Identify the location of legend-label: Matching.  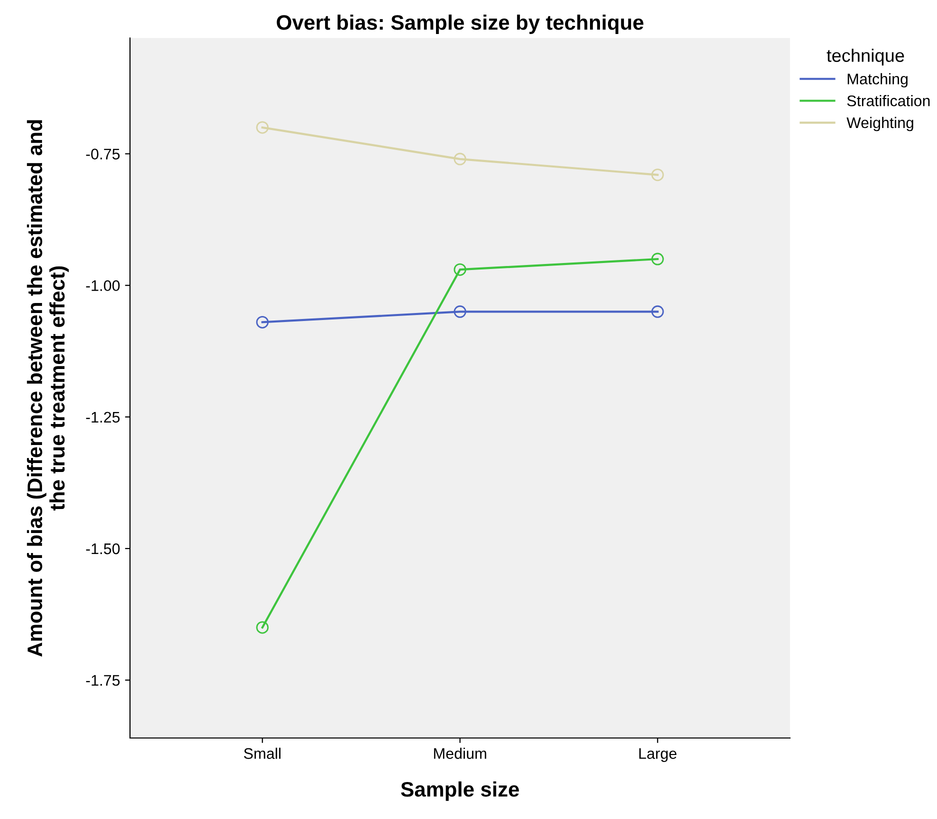
(878, 80).